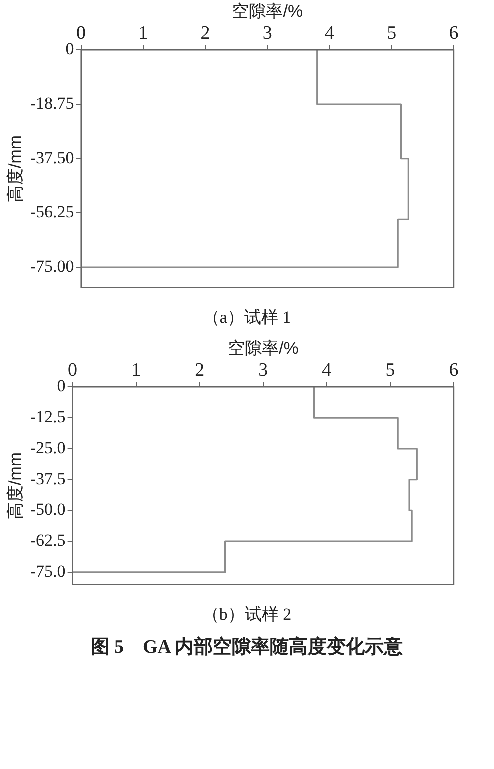 The height and width of the screenshot is (769, 494). Describe the element at coordinates (52, 158) in the screenshot. I see `y-tick-label: -37.50` at that location.